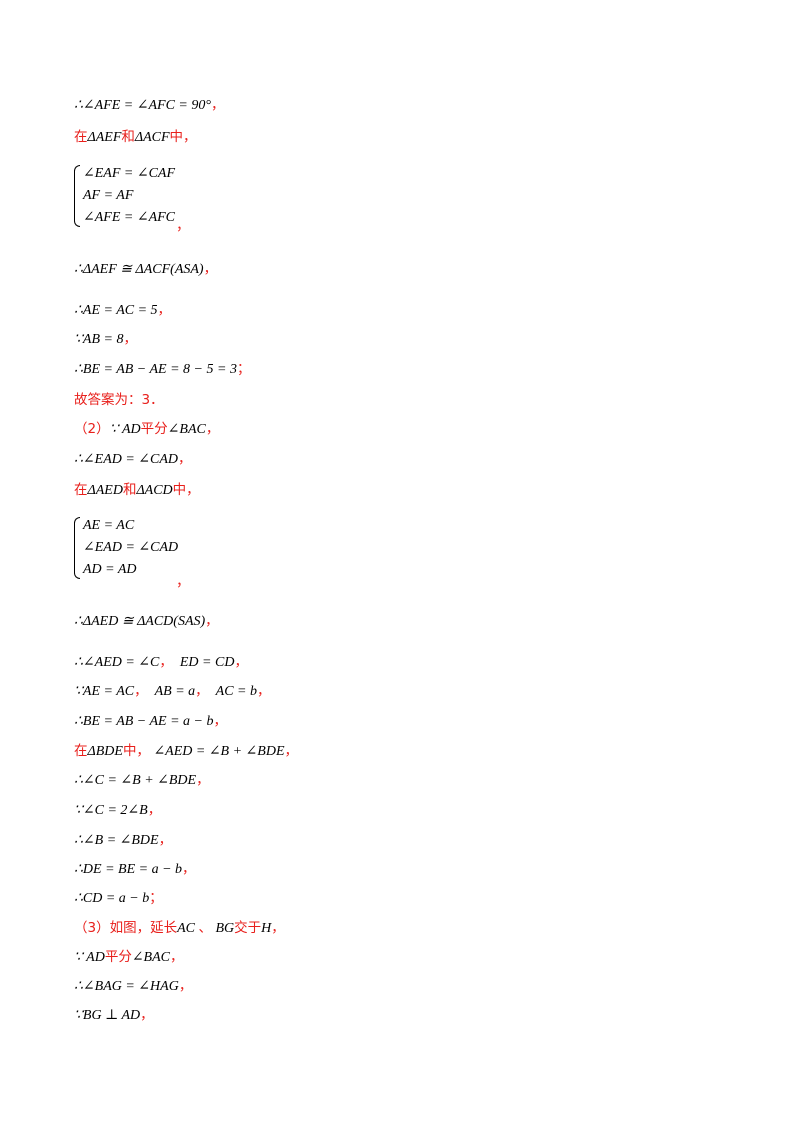 The image size is (800, 1132). I want to click on part-label: （2）, so click(92, 429).